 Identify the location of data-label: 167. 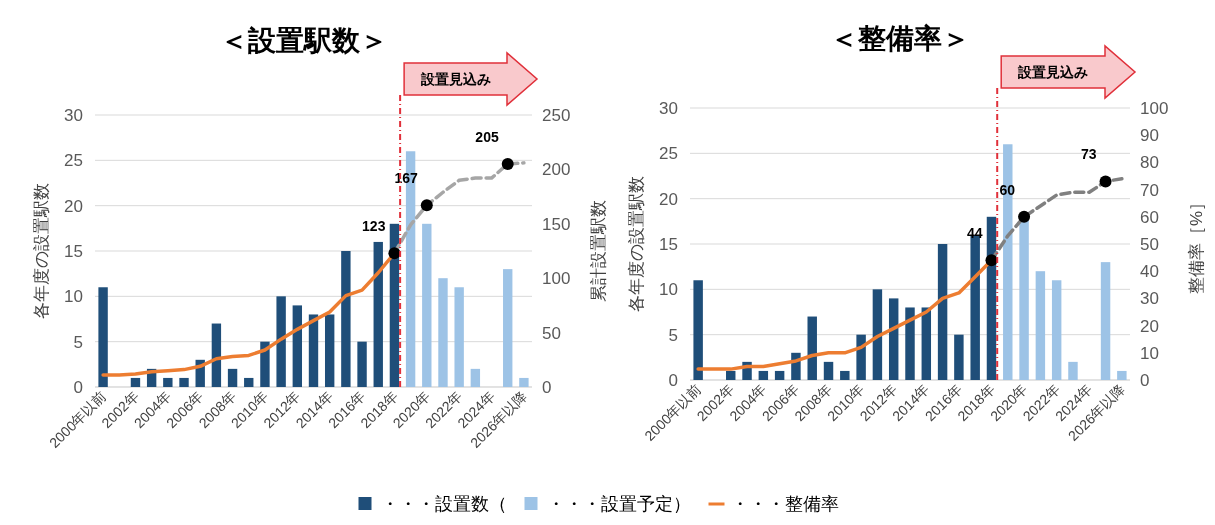
(406, 178).